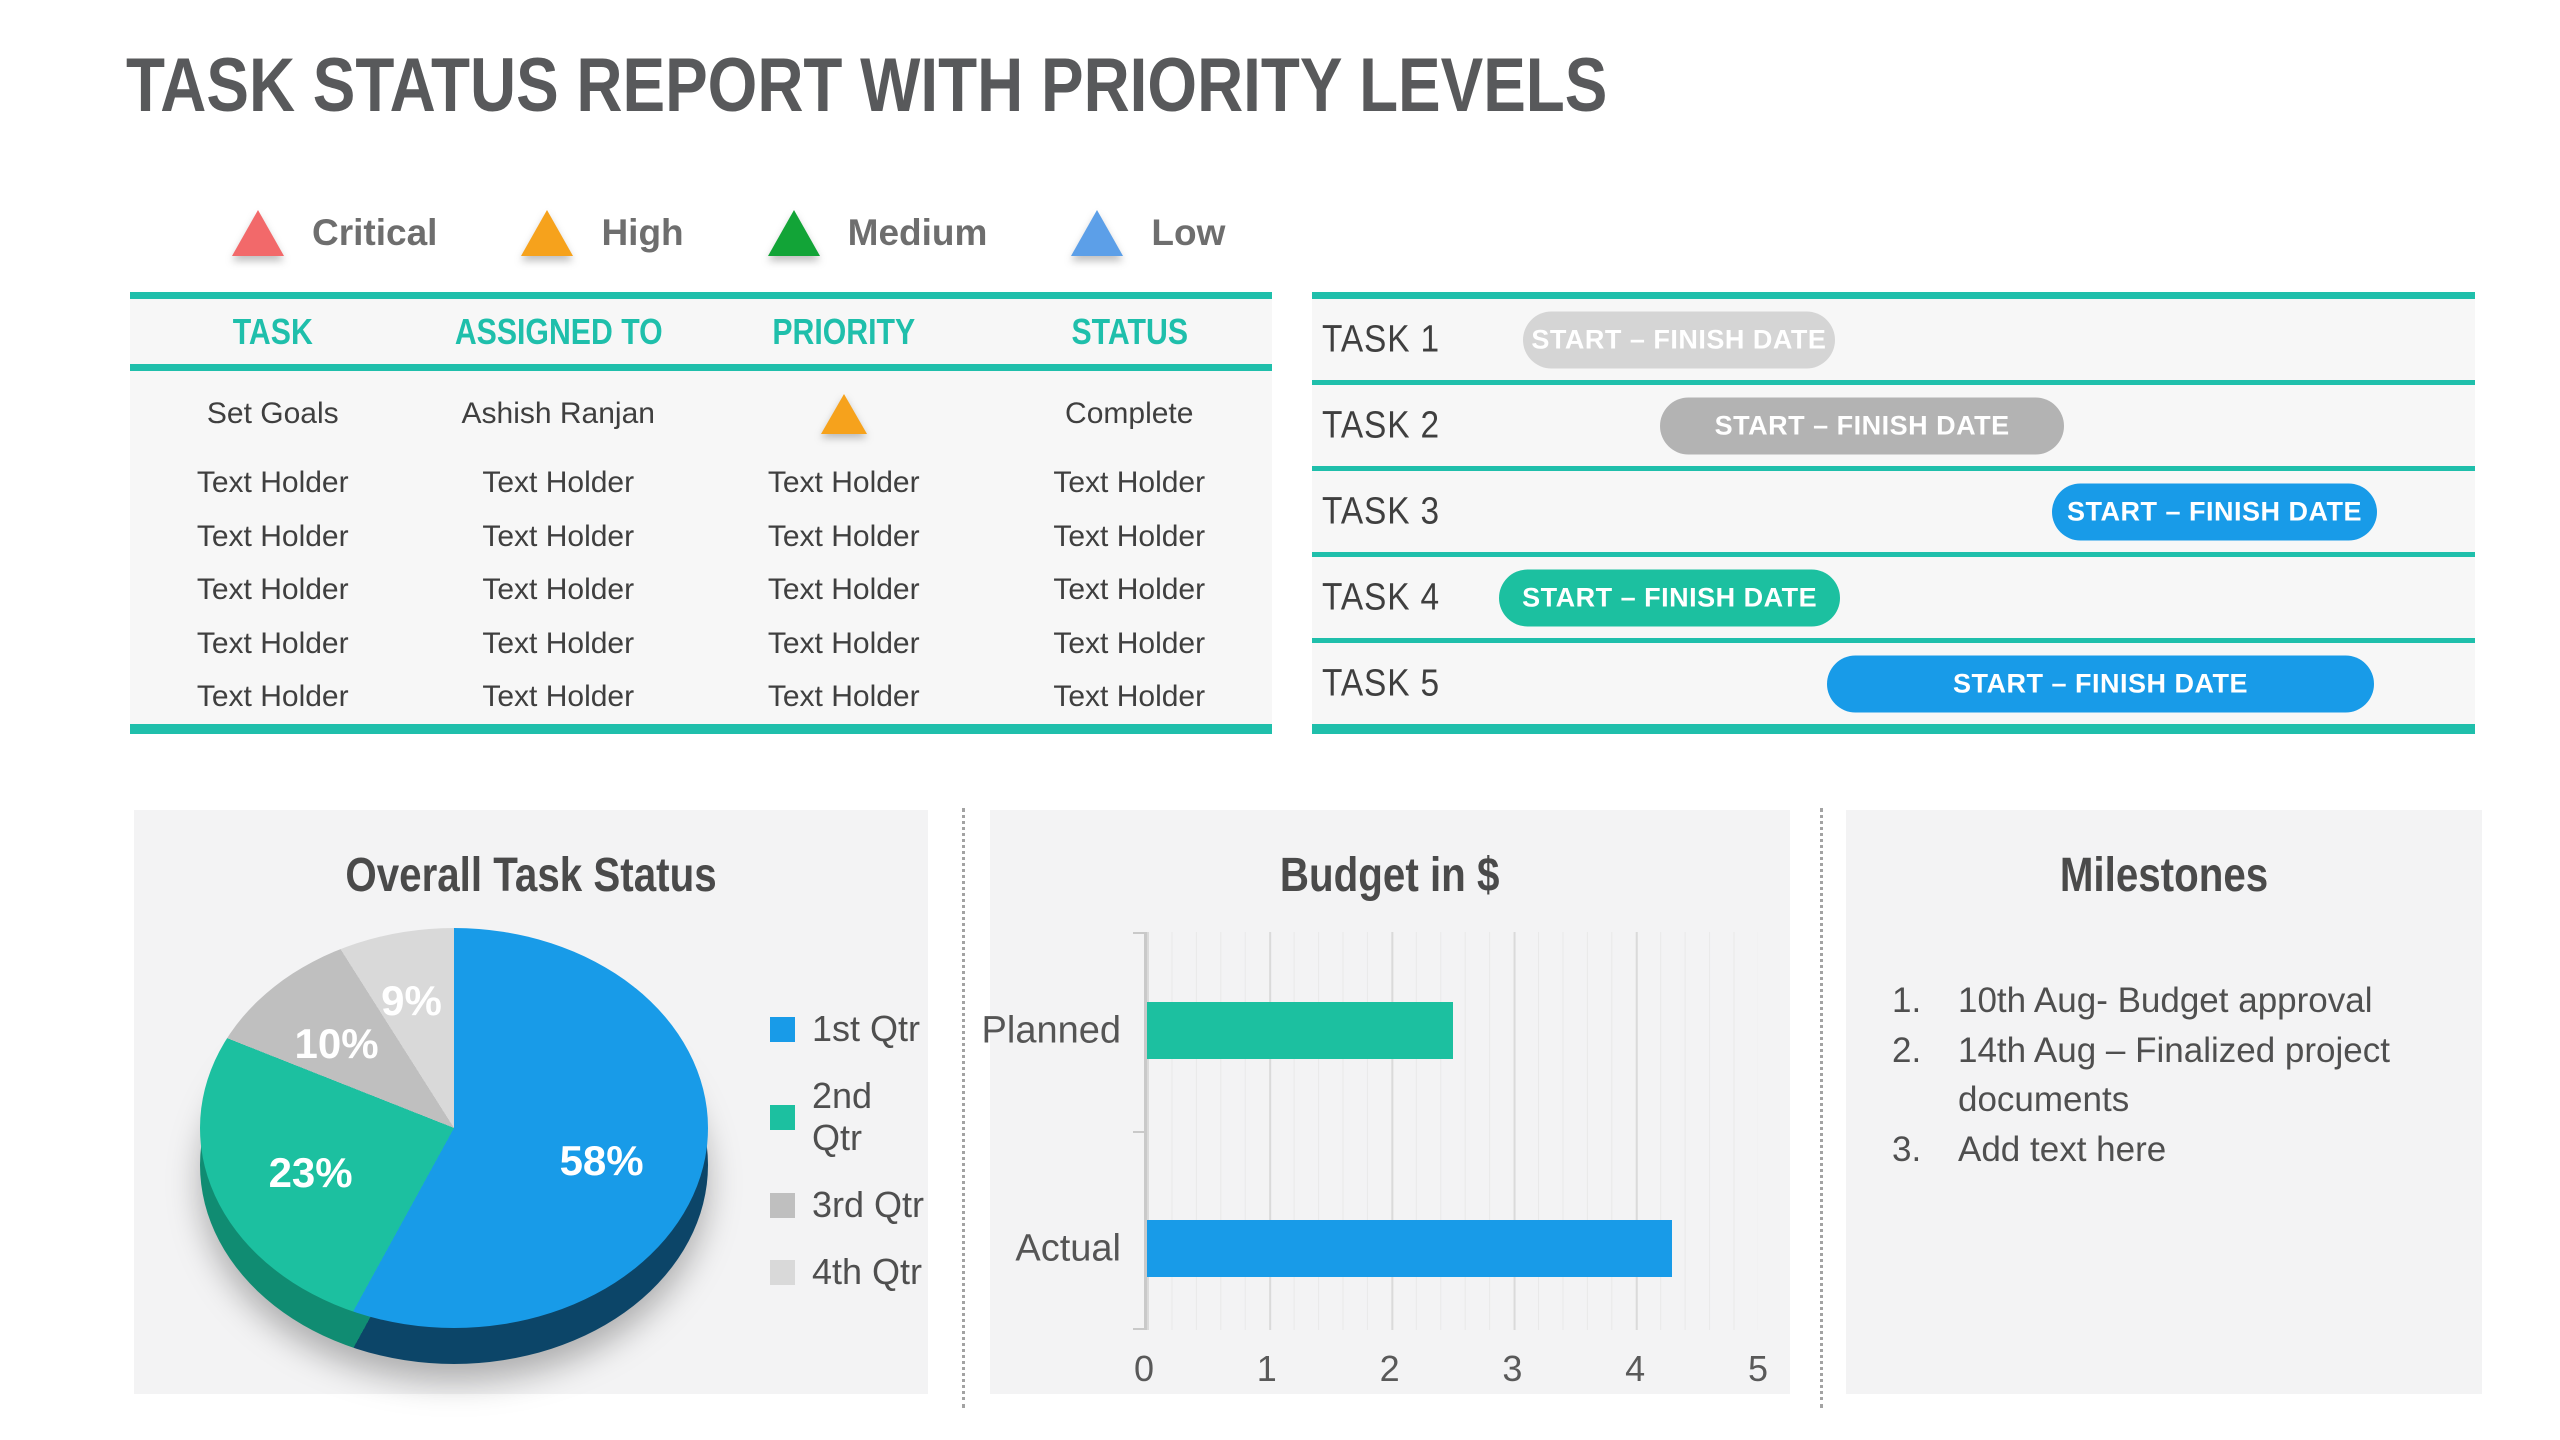  What do you see at coordinates (411, 1001) in the screenshot?
I see `pie-slice-label: 9%` at bounding box center [411, 1001].